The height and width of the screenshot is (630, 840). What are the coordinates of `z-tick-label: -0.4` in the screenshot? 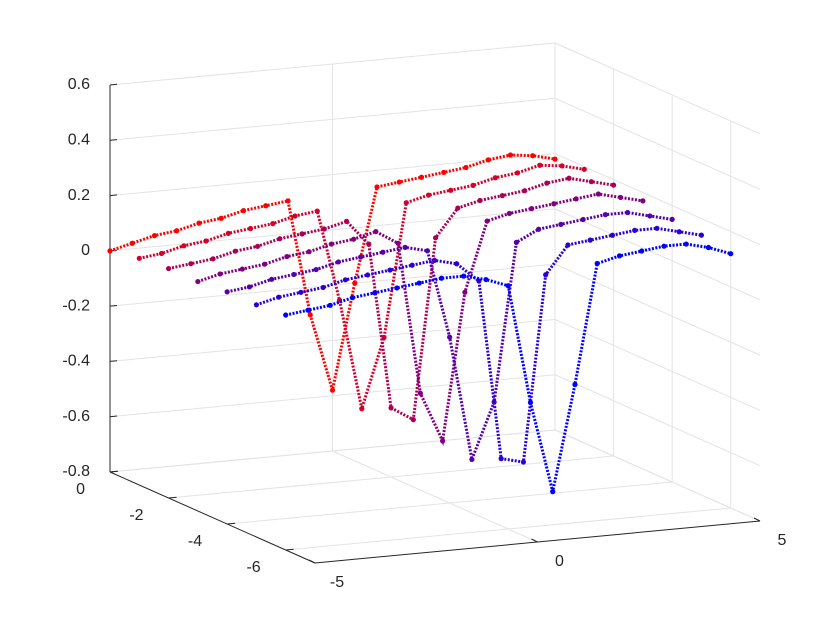 It's located at (76, 361).